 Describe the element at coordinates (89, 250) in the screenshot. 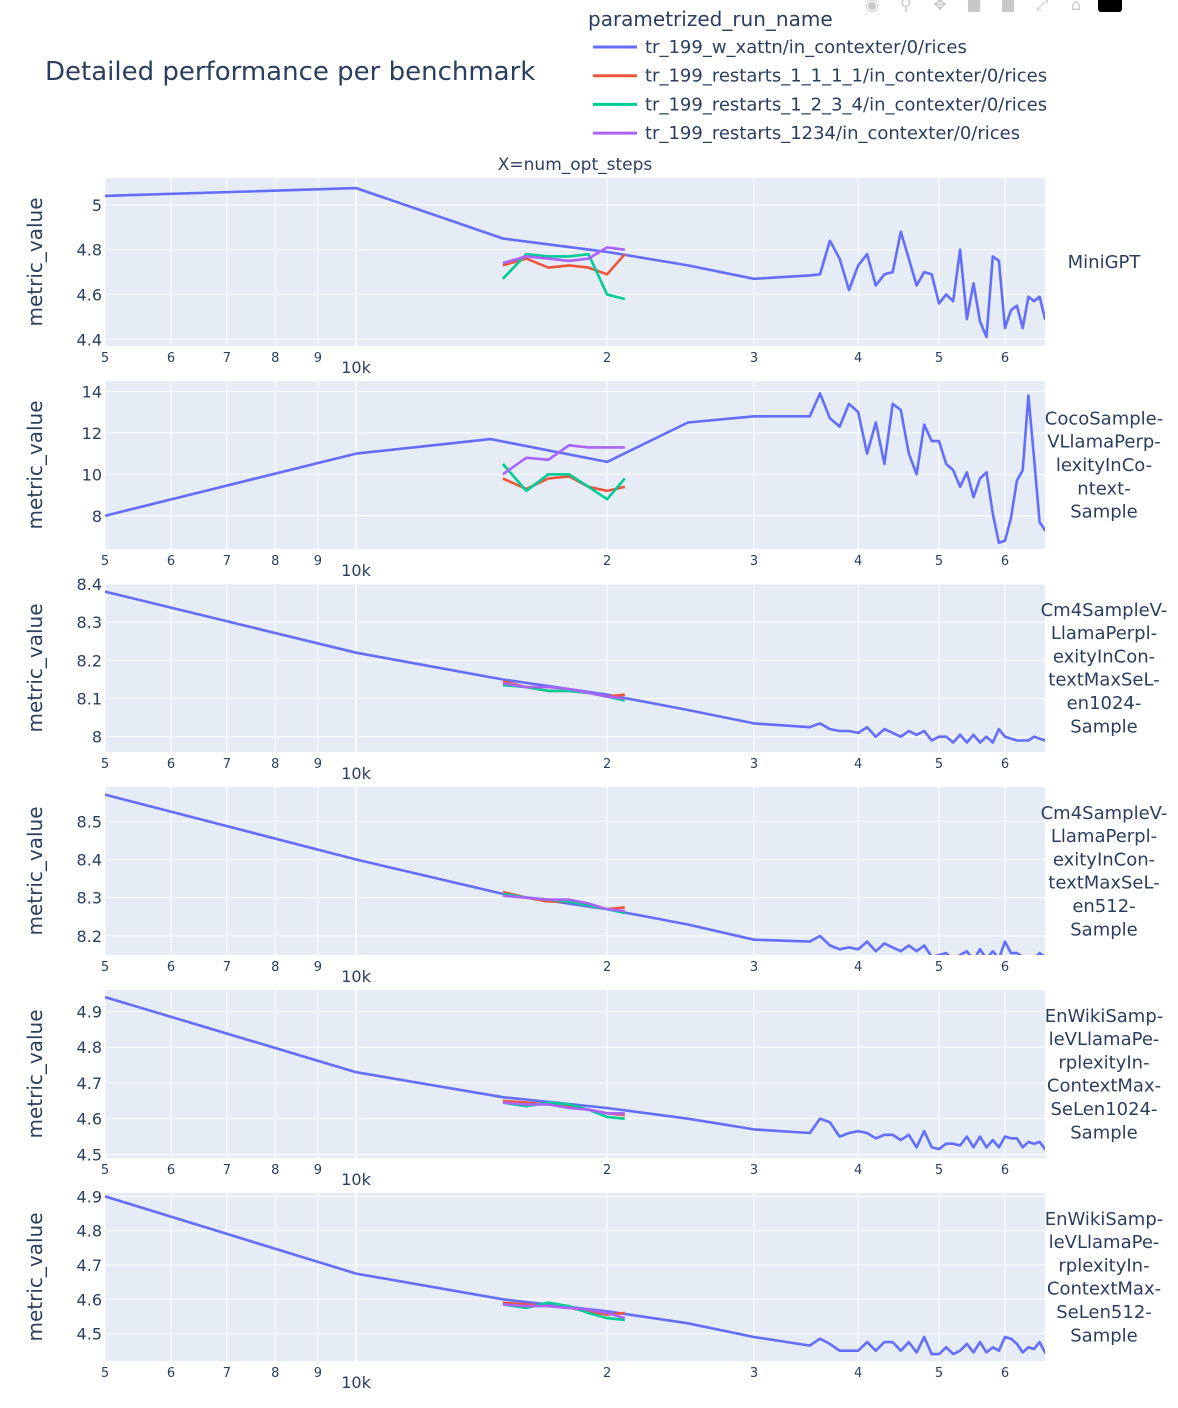

I see `y-tick-label: 4.8` at that location.